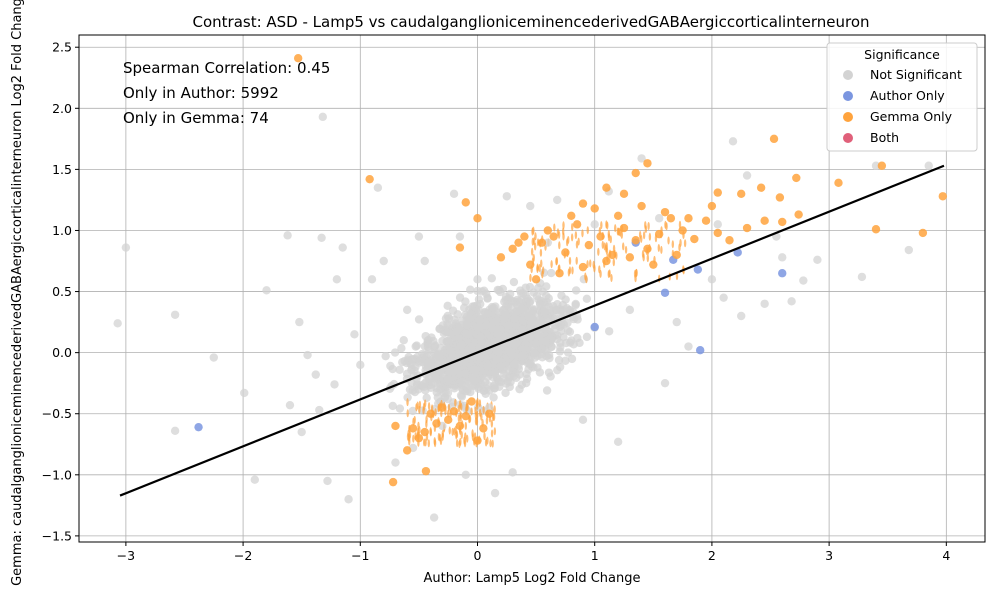  What do you see at coordinates (782, 273) in the screenshot?
I see `point-author-only` at bounding box center [782, 273].